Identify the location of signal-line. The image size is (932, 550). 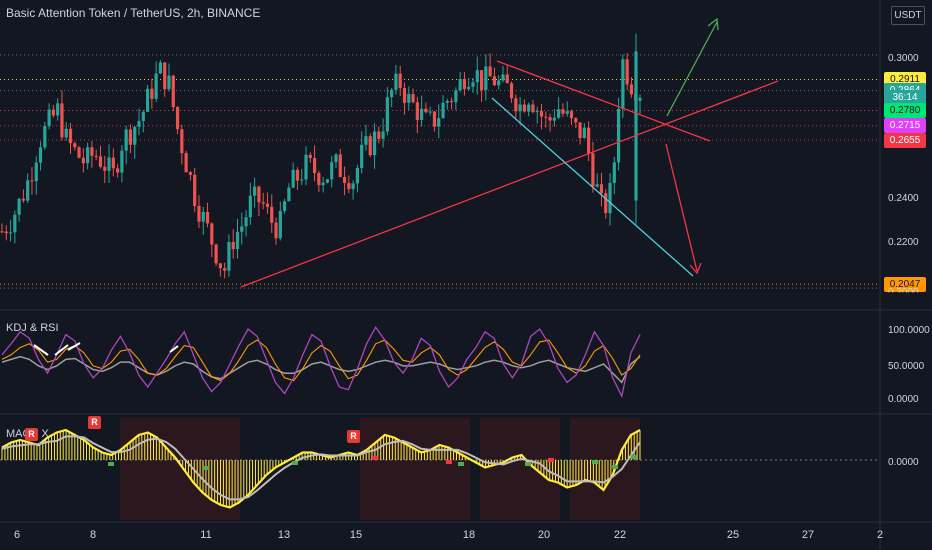
(321, 468).